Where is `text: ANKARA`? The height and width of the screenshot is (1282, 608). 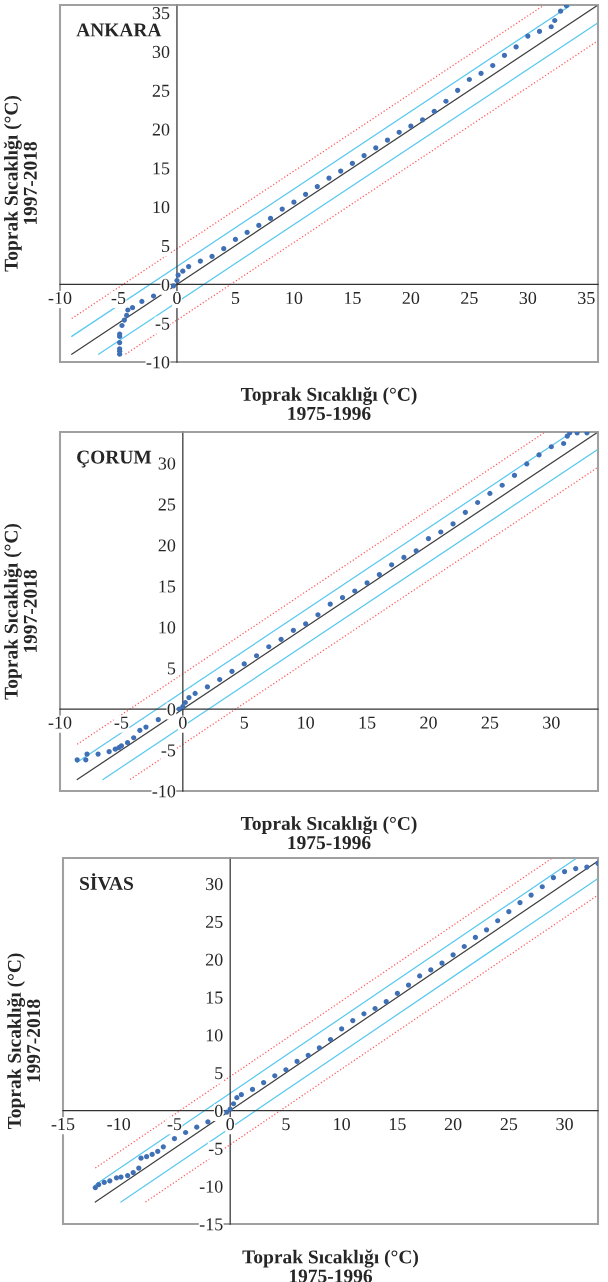 text: ANKARA is located at coordinates (119, 30).